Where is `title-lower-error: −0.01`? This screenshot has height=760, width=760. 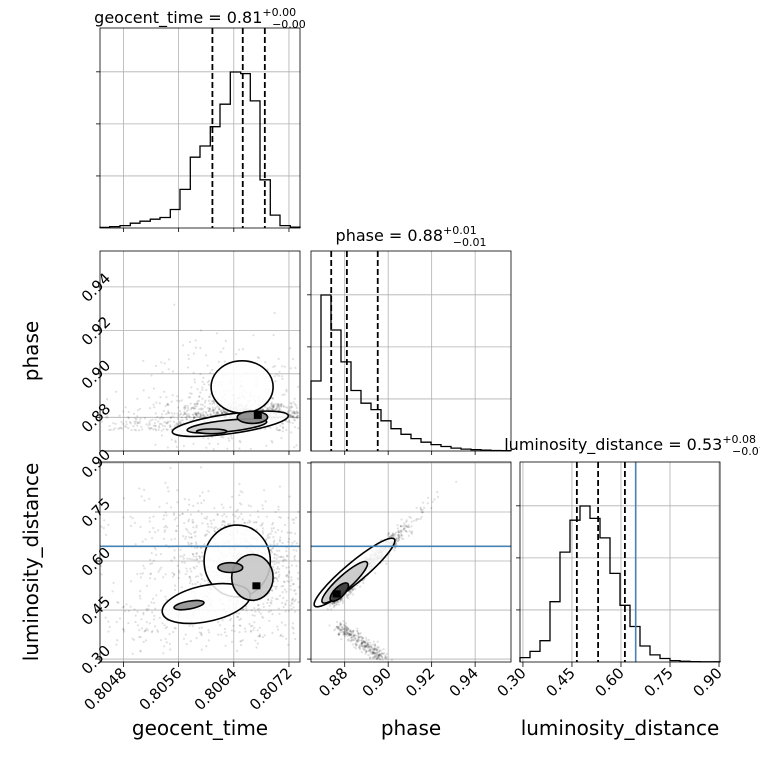 title-lower-error: −0.01 is located at coordinates (470, 242).